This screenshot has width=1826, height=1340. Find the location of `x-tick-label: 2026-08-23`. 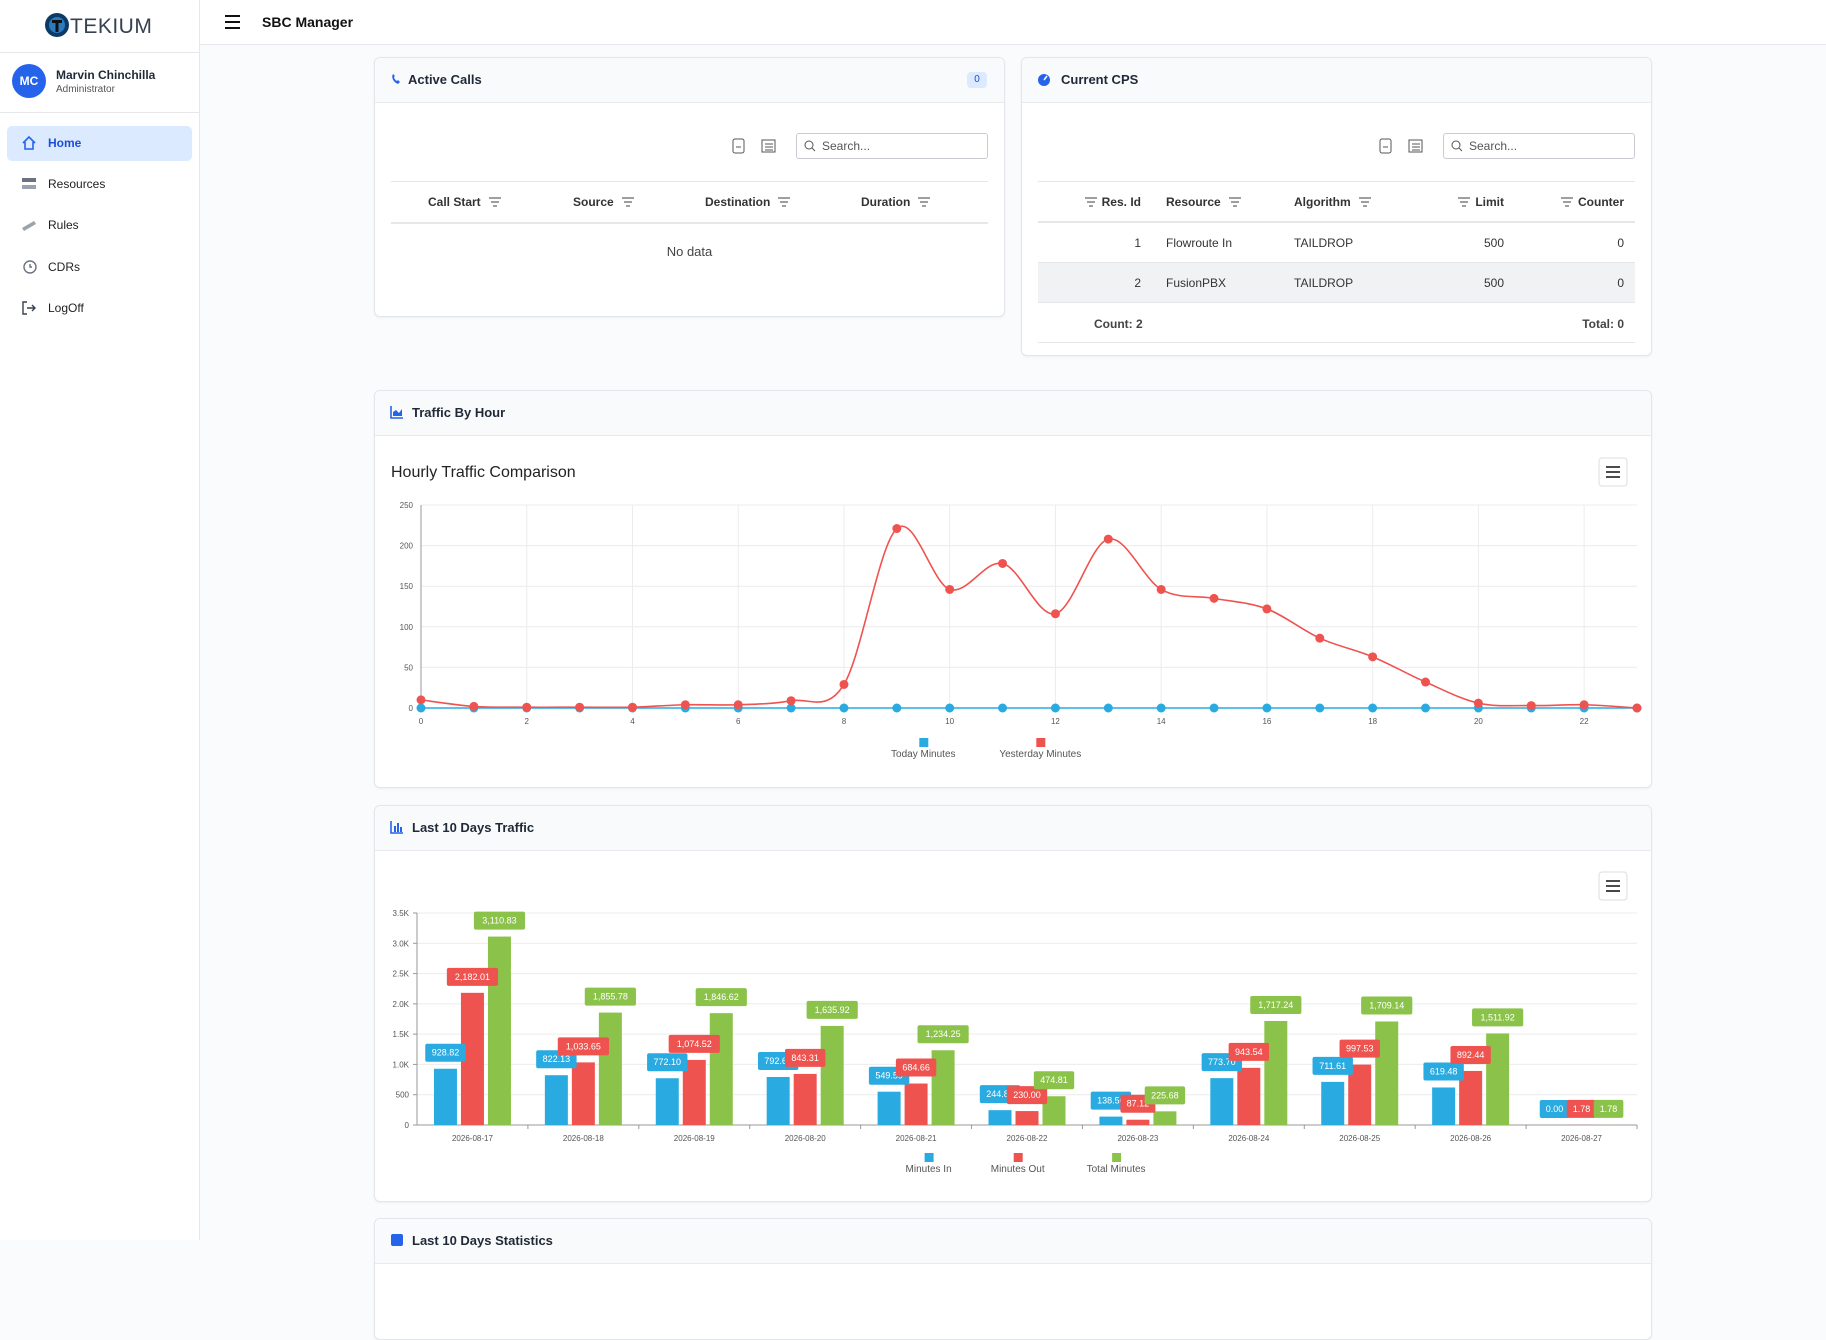

x-tick-label: 2026-08-23 is located at coordinates (1137, 1138).